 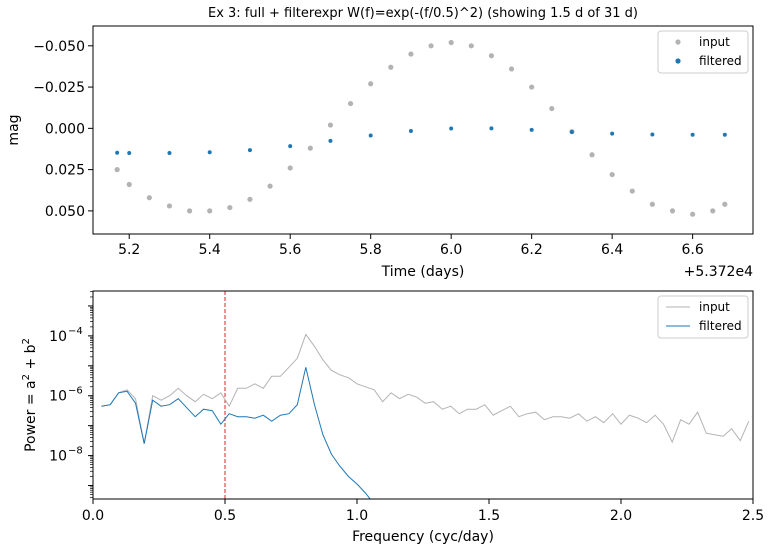 What do you see at coordinates (720, 61) in the screenshot?
I see `top-legend-filtered-label: filtered` at bounding box center [720, 61].